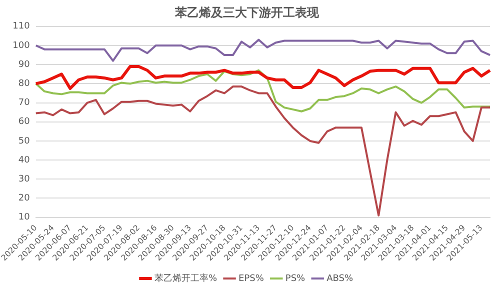 This screenshot has width=500, height=293. I want to click on y-tick-label: 20, so click(24, 199).